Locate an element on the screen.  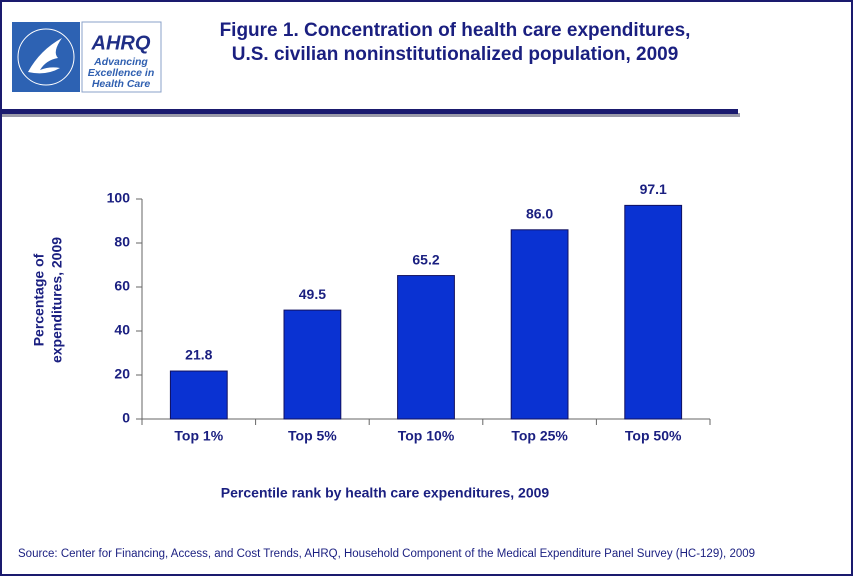
hhs-logo is located at coordinates (46, 57).